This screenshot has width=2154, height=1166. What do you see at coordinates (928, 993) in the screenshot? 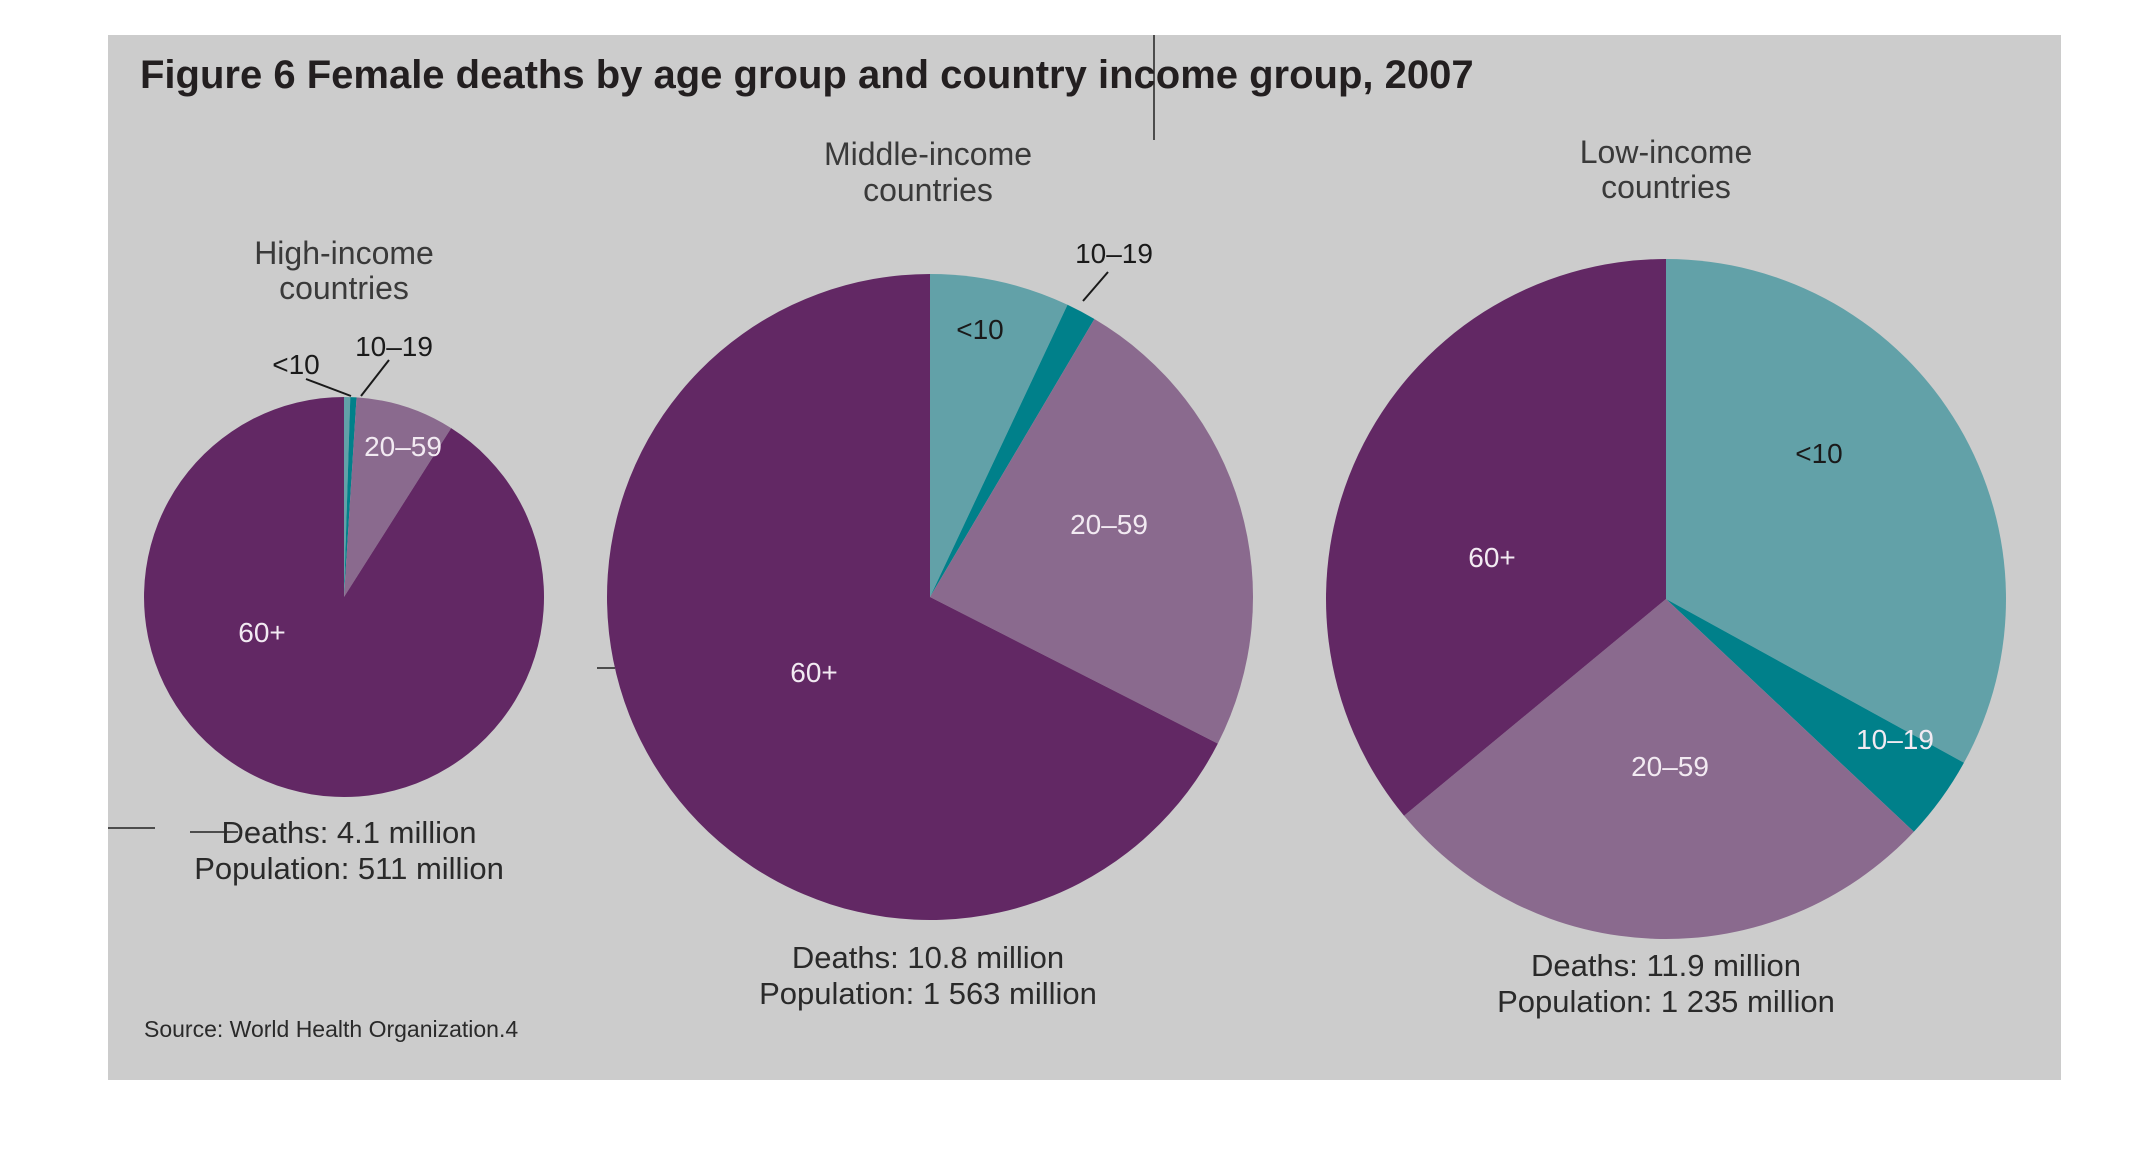
I see `population-note: Population: 1 563 million` at bounding box center [928, 993].